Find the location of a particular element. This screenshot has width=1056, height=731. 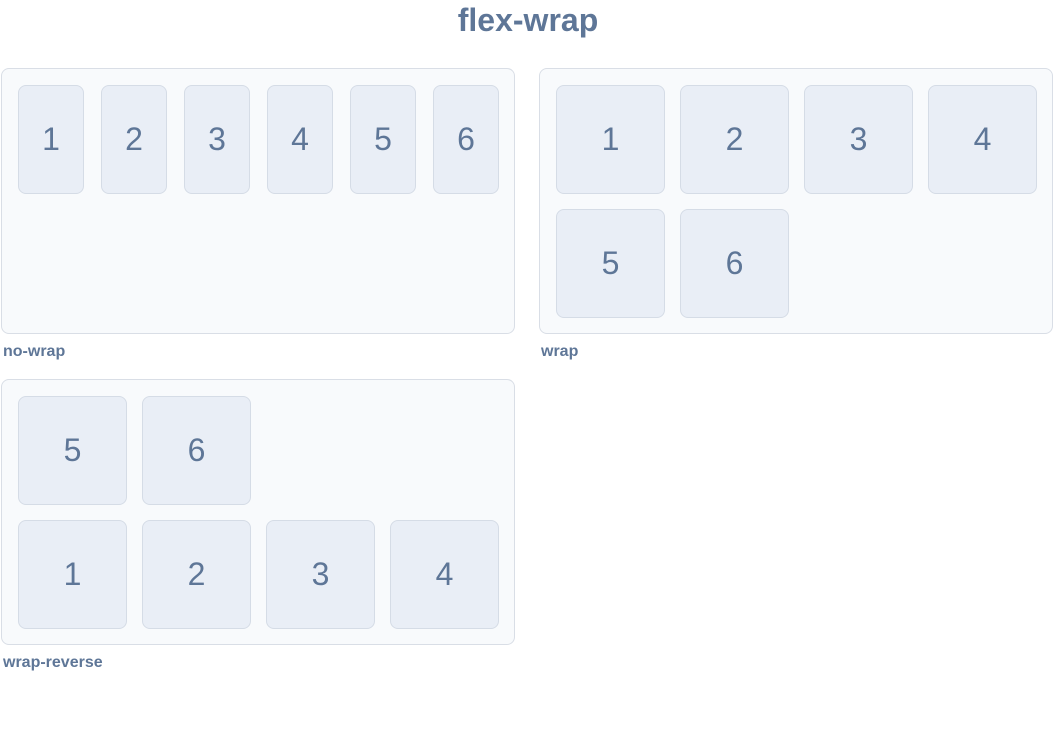

page-title: flex-wrap is located at coordinates (528, 20).